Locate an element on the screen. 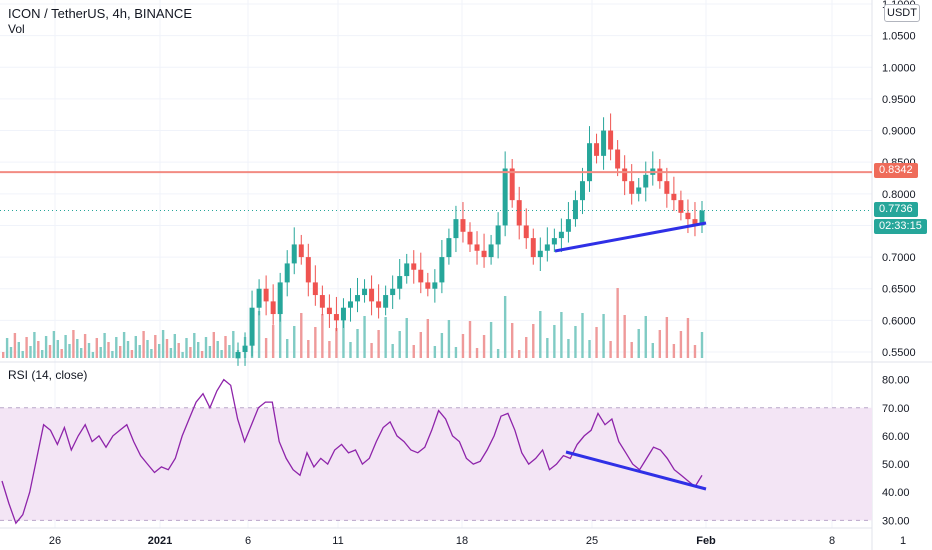  time-tick-label: 25 is located at coordinates (592, 541).